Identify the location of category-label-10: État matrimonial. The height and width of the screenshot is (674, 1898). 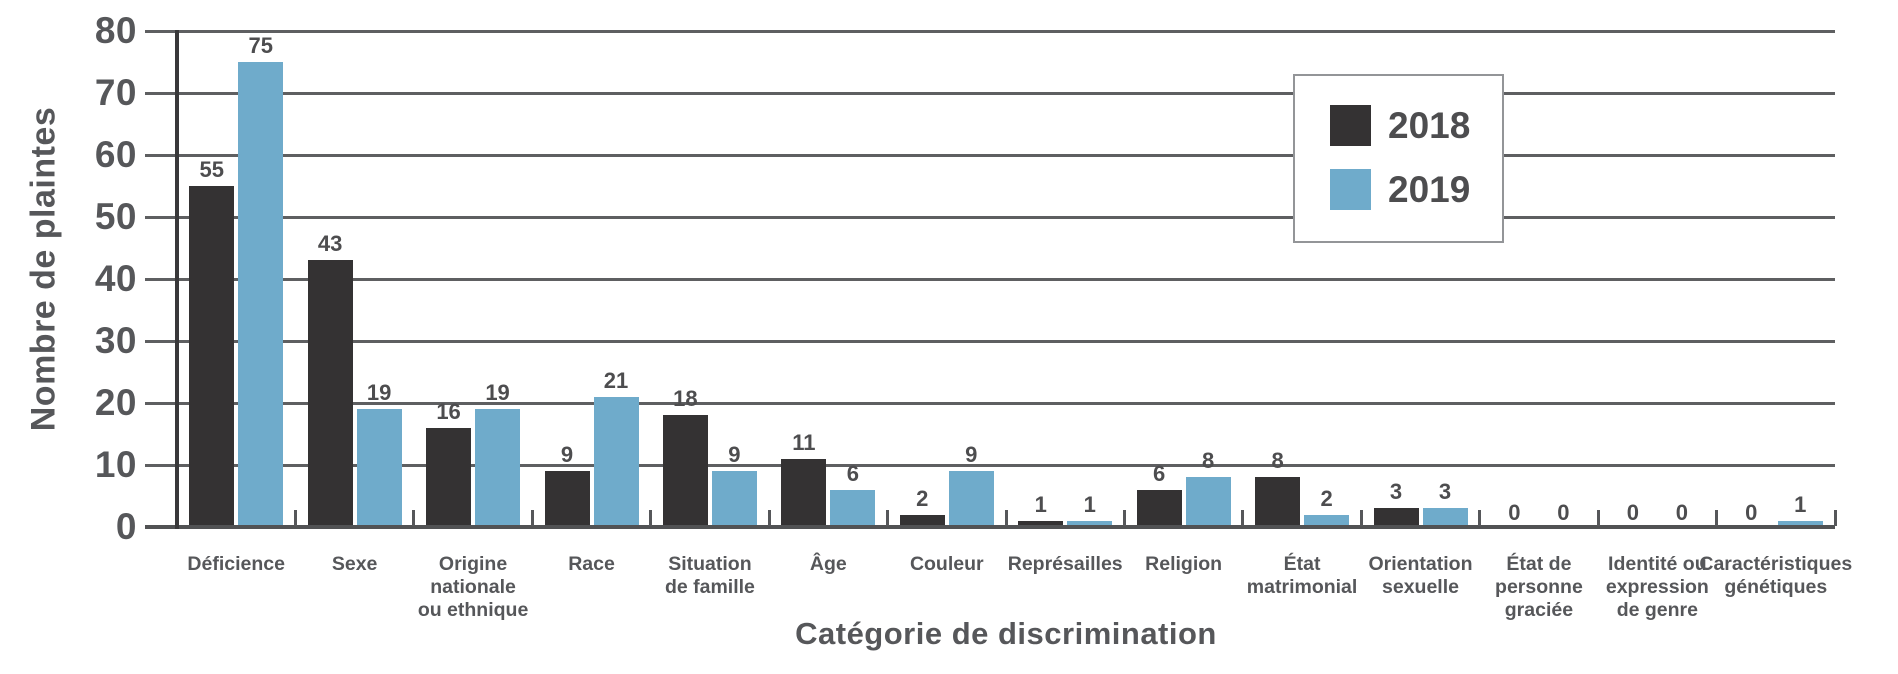
(1302, 575).